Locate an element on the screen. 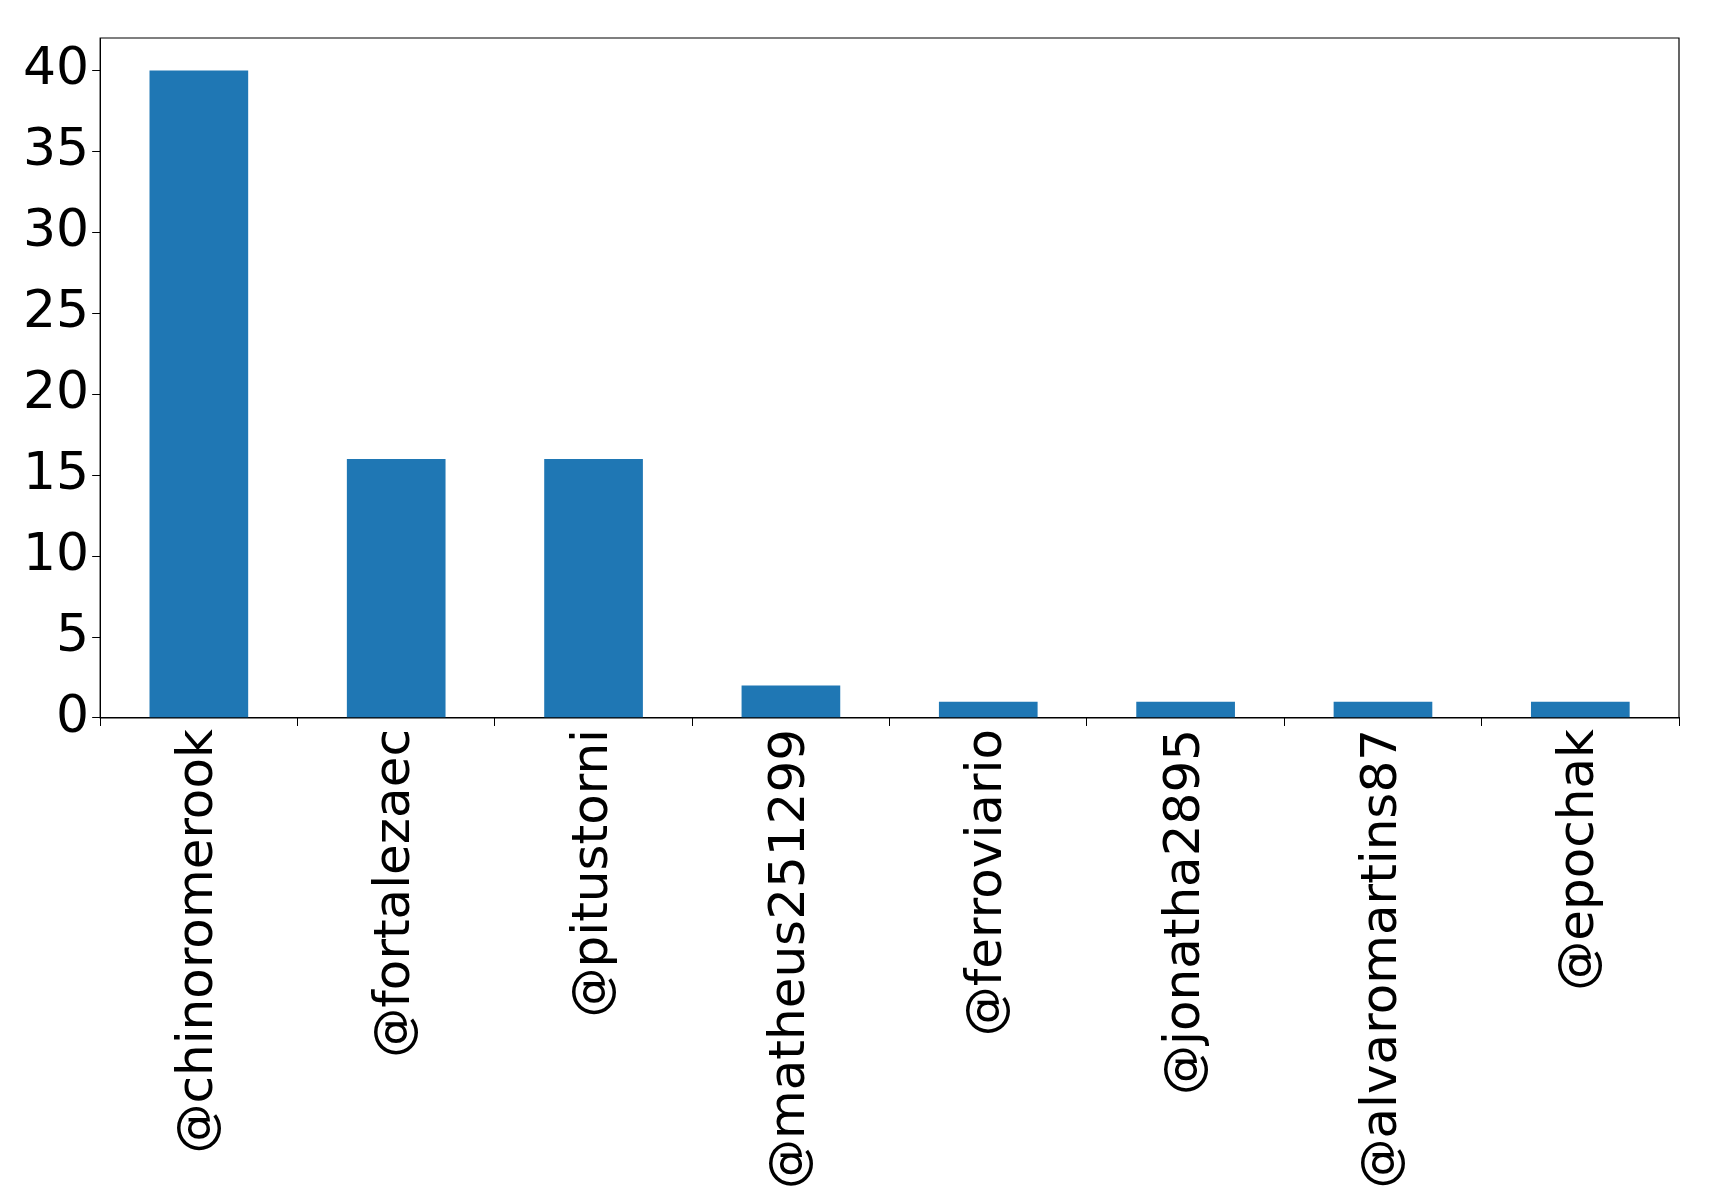 This screenshot has width=1719, height=1202. y-tick-label: 10 is located at coordinates (56, 551).